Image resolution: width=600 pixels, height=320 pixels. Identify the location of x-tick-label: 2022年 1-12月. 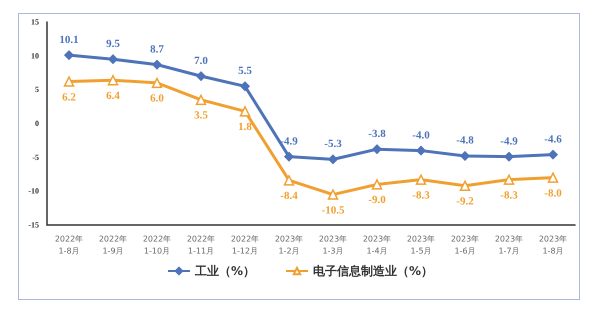
(245, 245).